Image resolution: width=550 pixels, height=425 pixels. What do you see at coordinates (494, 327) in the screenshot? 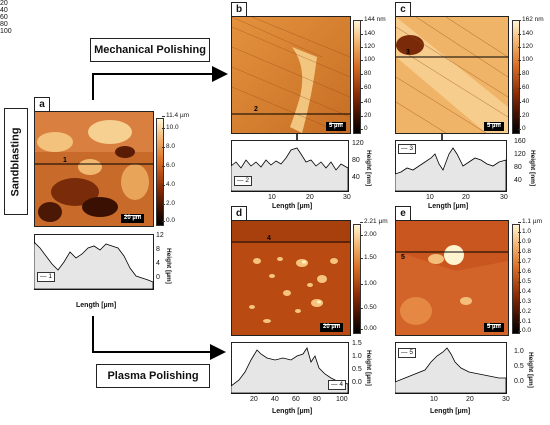
I see `scalebar-e: 5 µm` at bounding box center [494, 327].